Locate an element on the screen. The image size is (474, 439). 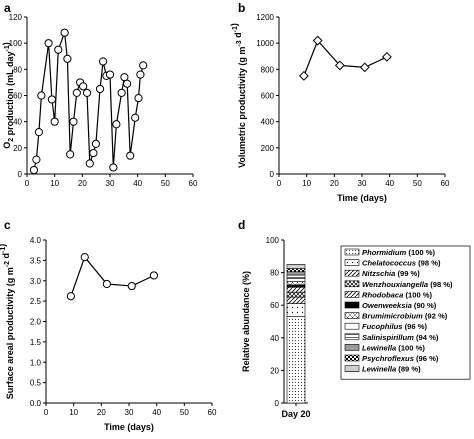
panel-d-legend-label: Wenzhouxiangella (98 %) is located at coordinates (407, 284).